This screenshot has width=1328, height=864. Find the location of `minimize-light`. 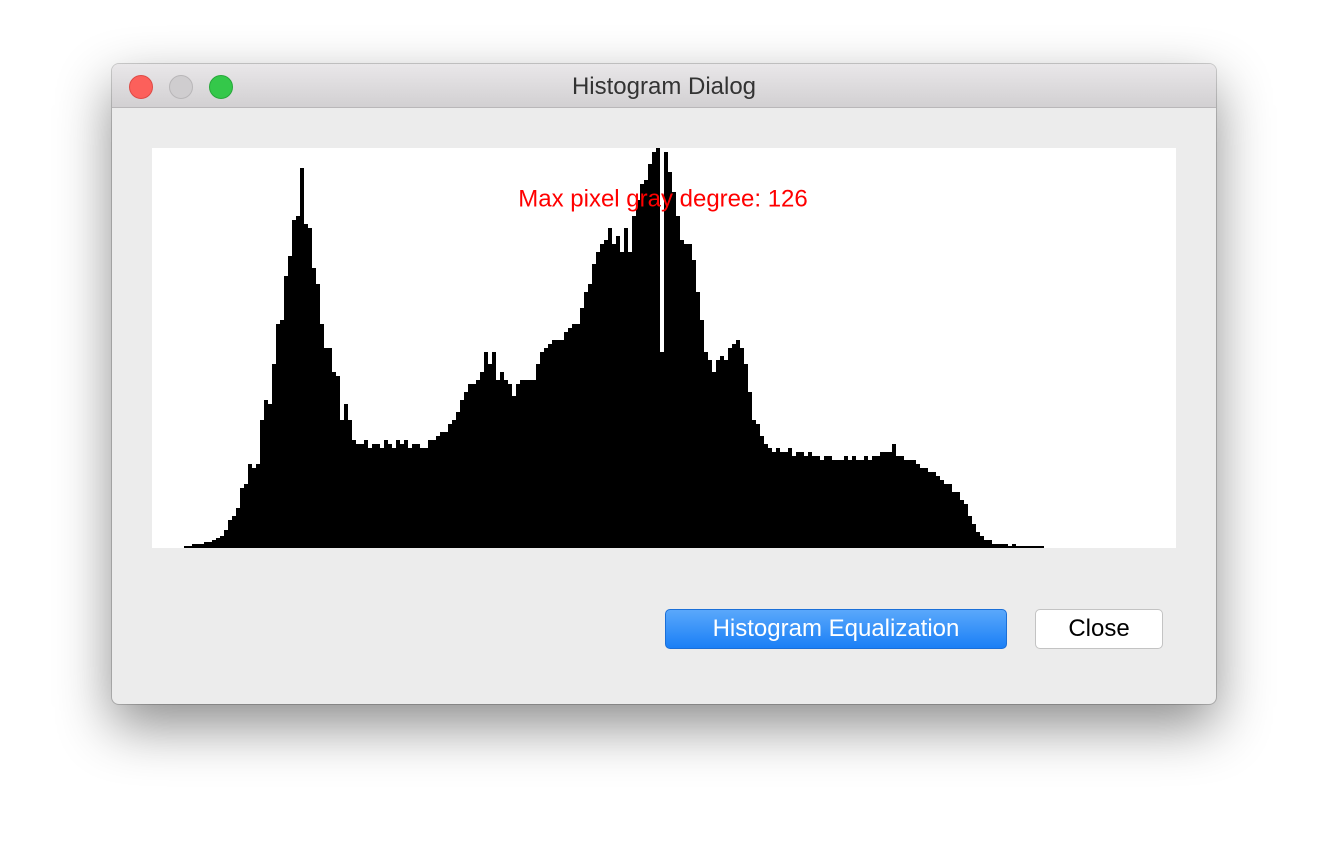

minimize-light is located at coordinates (181, 87).